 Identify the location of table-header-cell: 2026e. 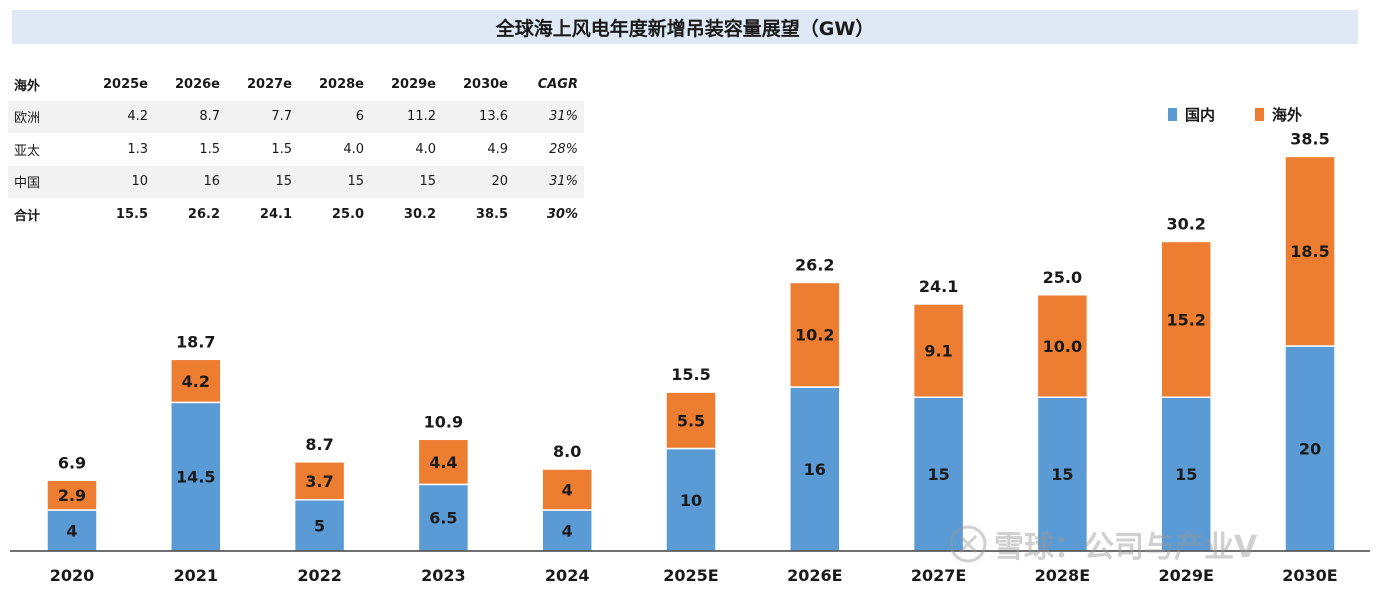
(197, 84).